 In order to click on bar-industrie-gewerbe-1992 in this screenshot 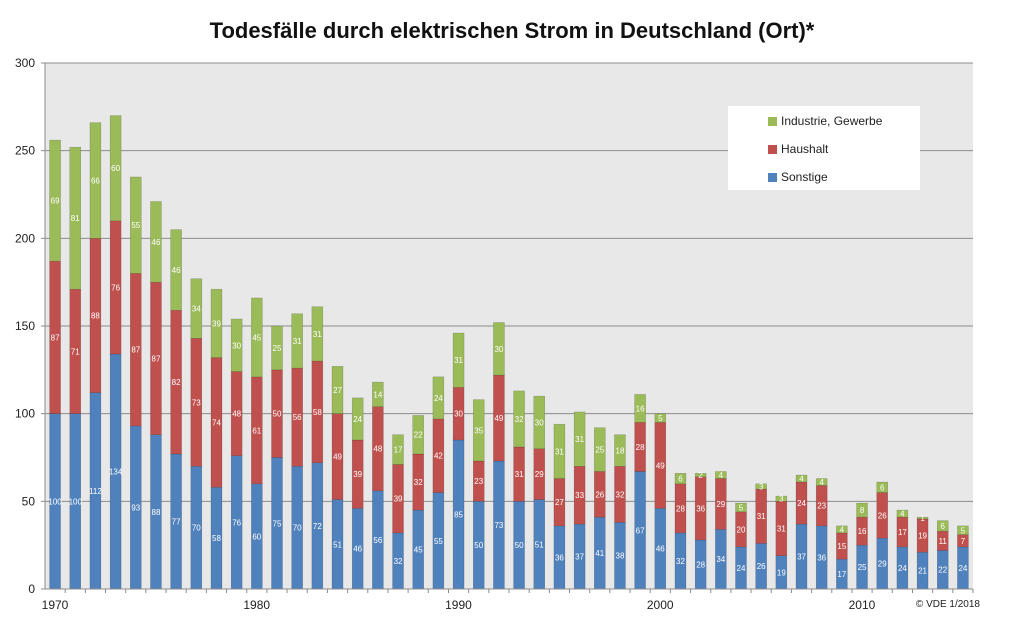, I will do `click(499, 349)`.